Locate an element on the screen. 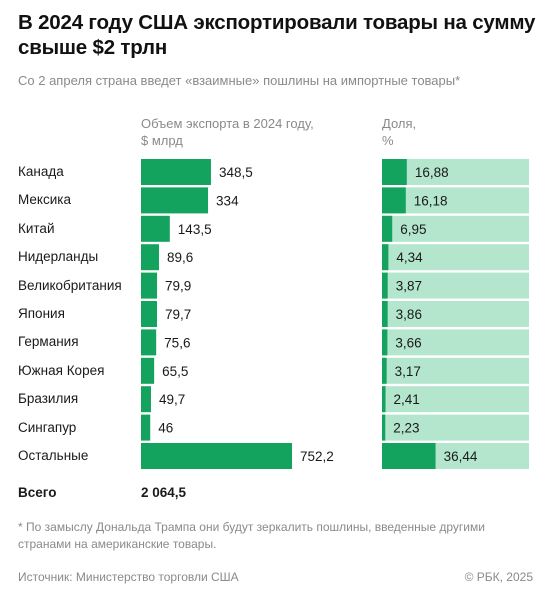 The height and width of the screenshot is (600, 547). share-column-header: Доля, % is located at coordinates (399, 132).